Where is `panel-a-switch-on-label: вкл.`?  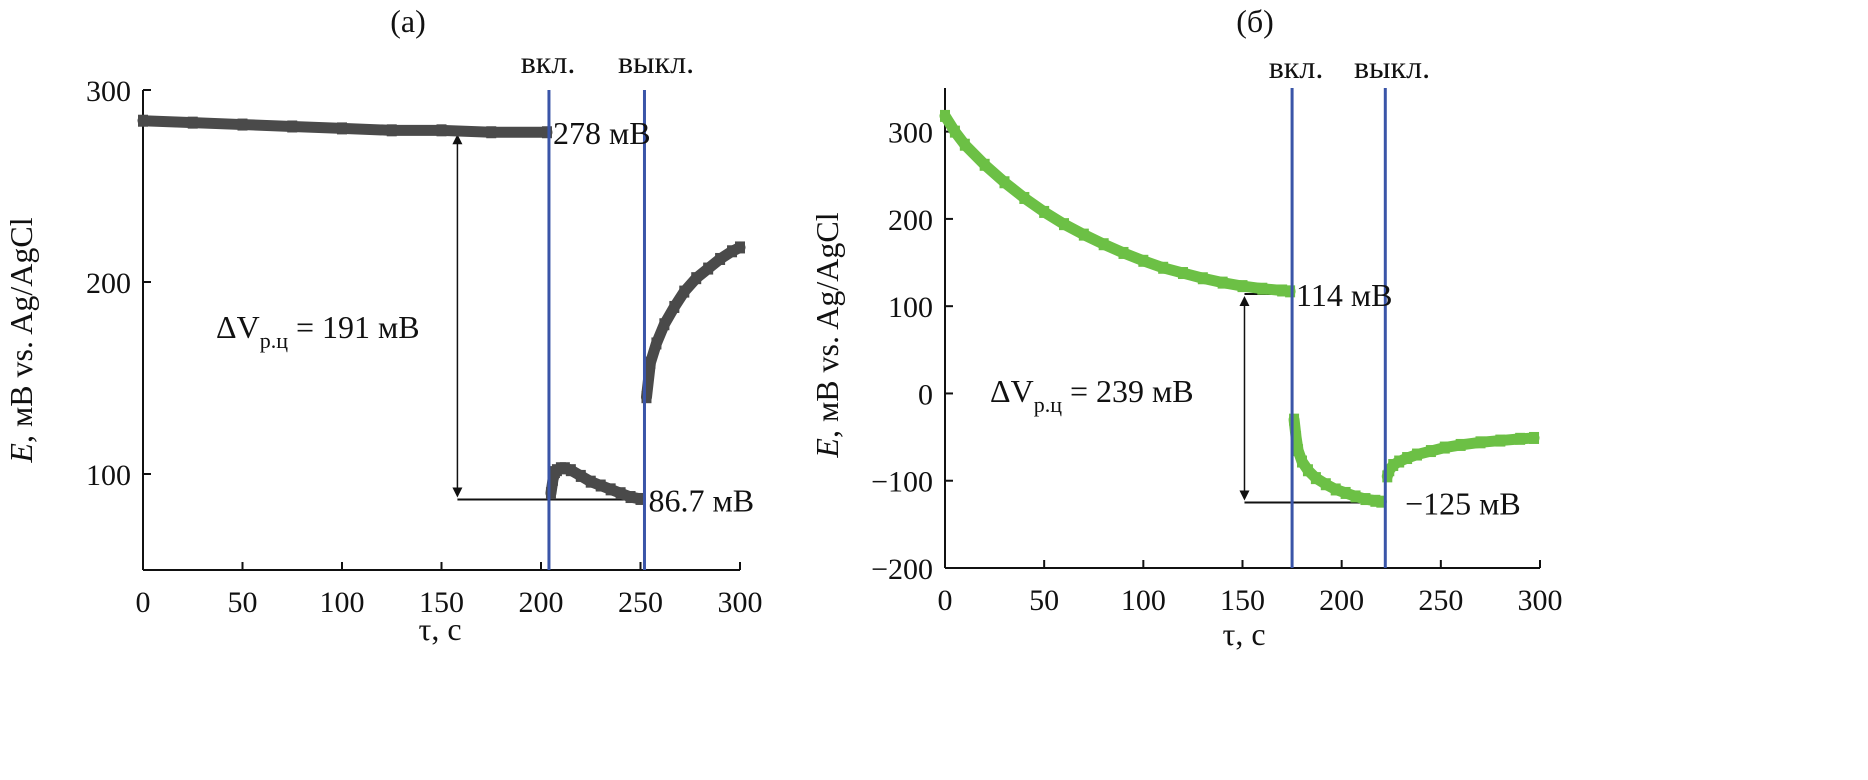 panel-a-switch-on-label: вкл. is located at coordinates (548, 62).